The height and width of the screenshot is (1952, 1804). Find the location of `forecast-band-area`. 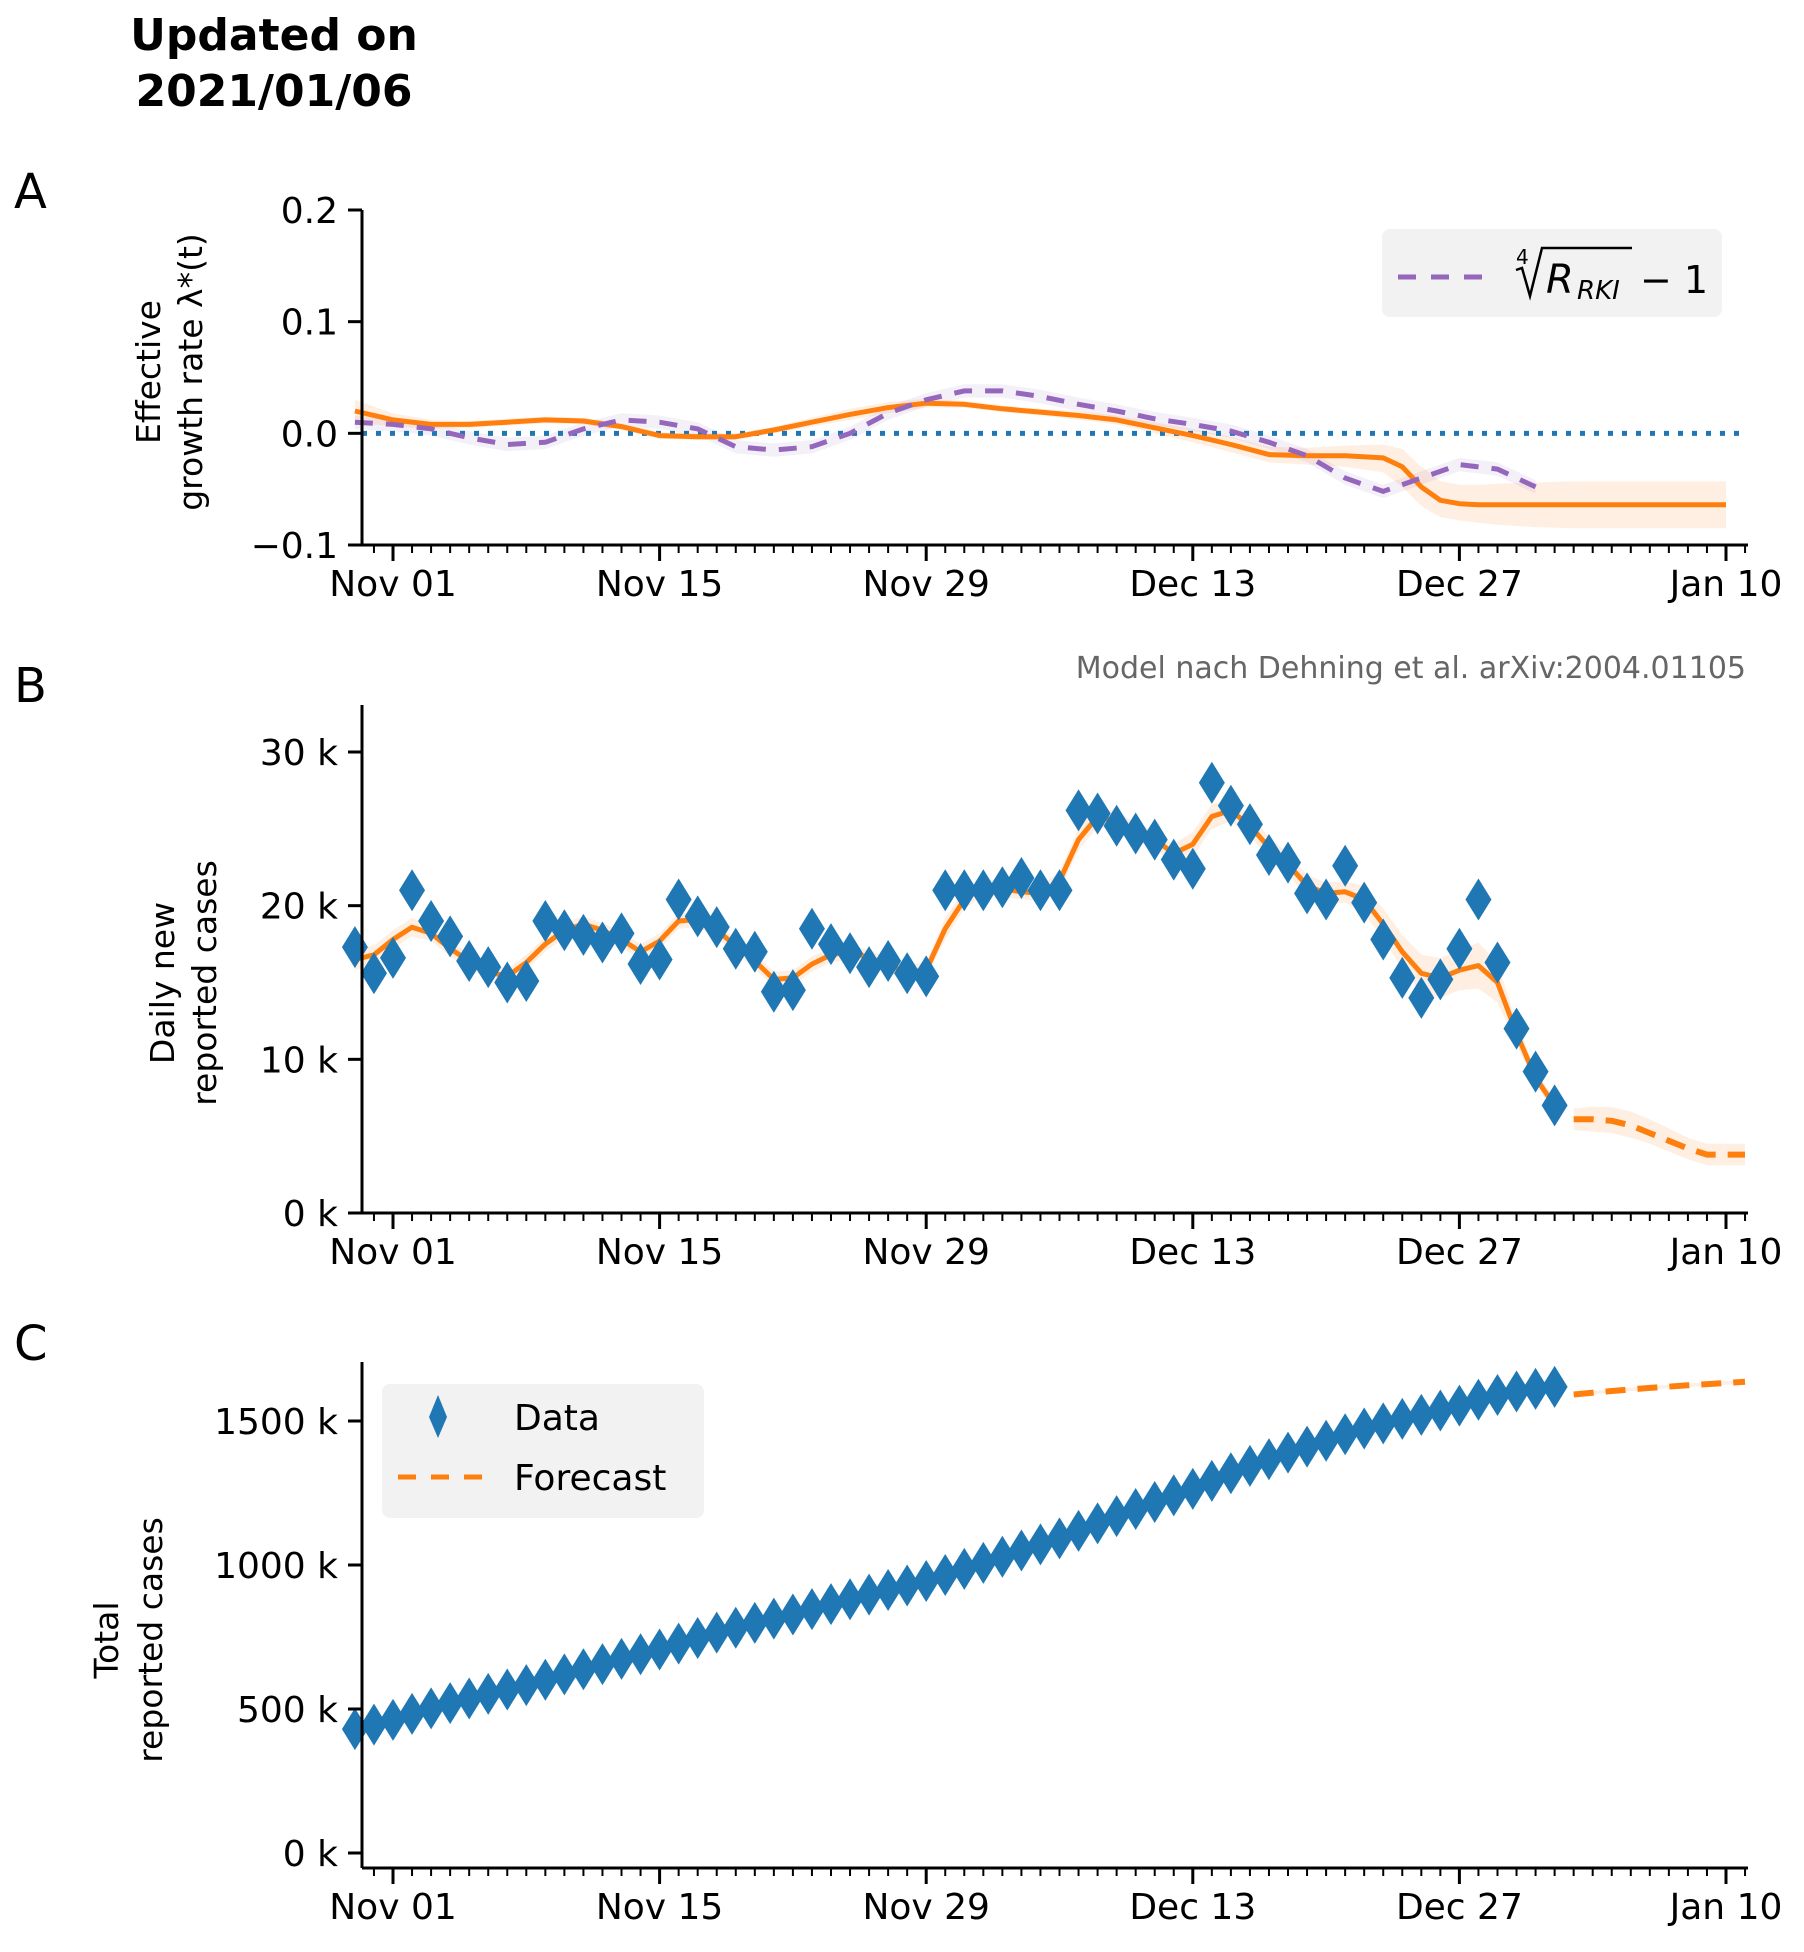

forecast-band-area is located at coordinates (1659, 1136).